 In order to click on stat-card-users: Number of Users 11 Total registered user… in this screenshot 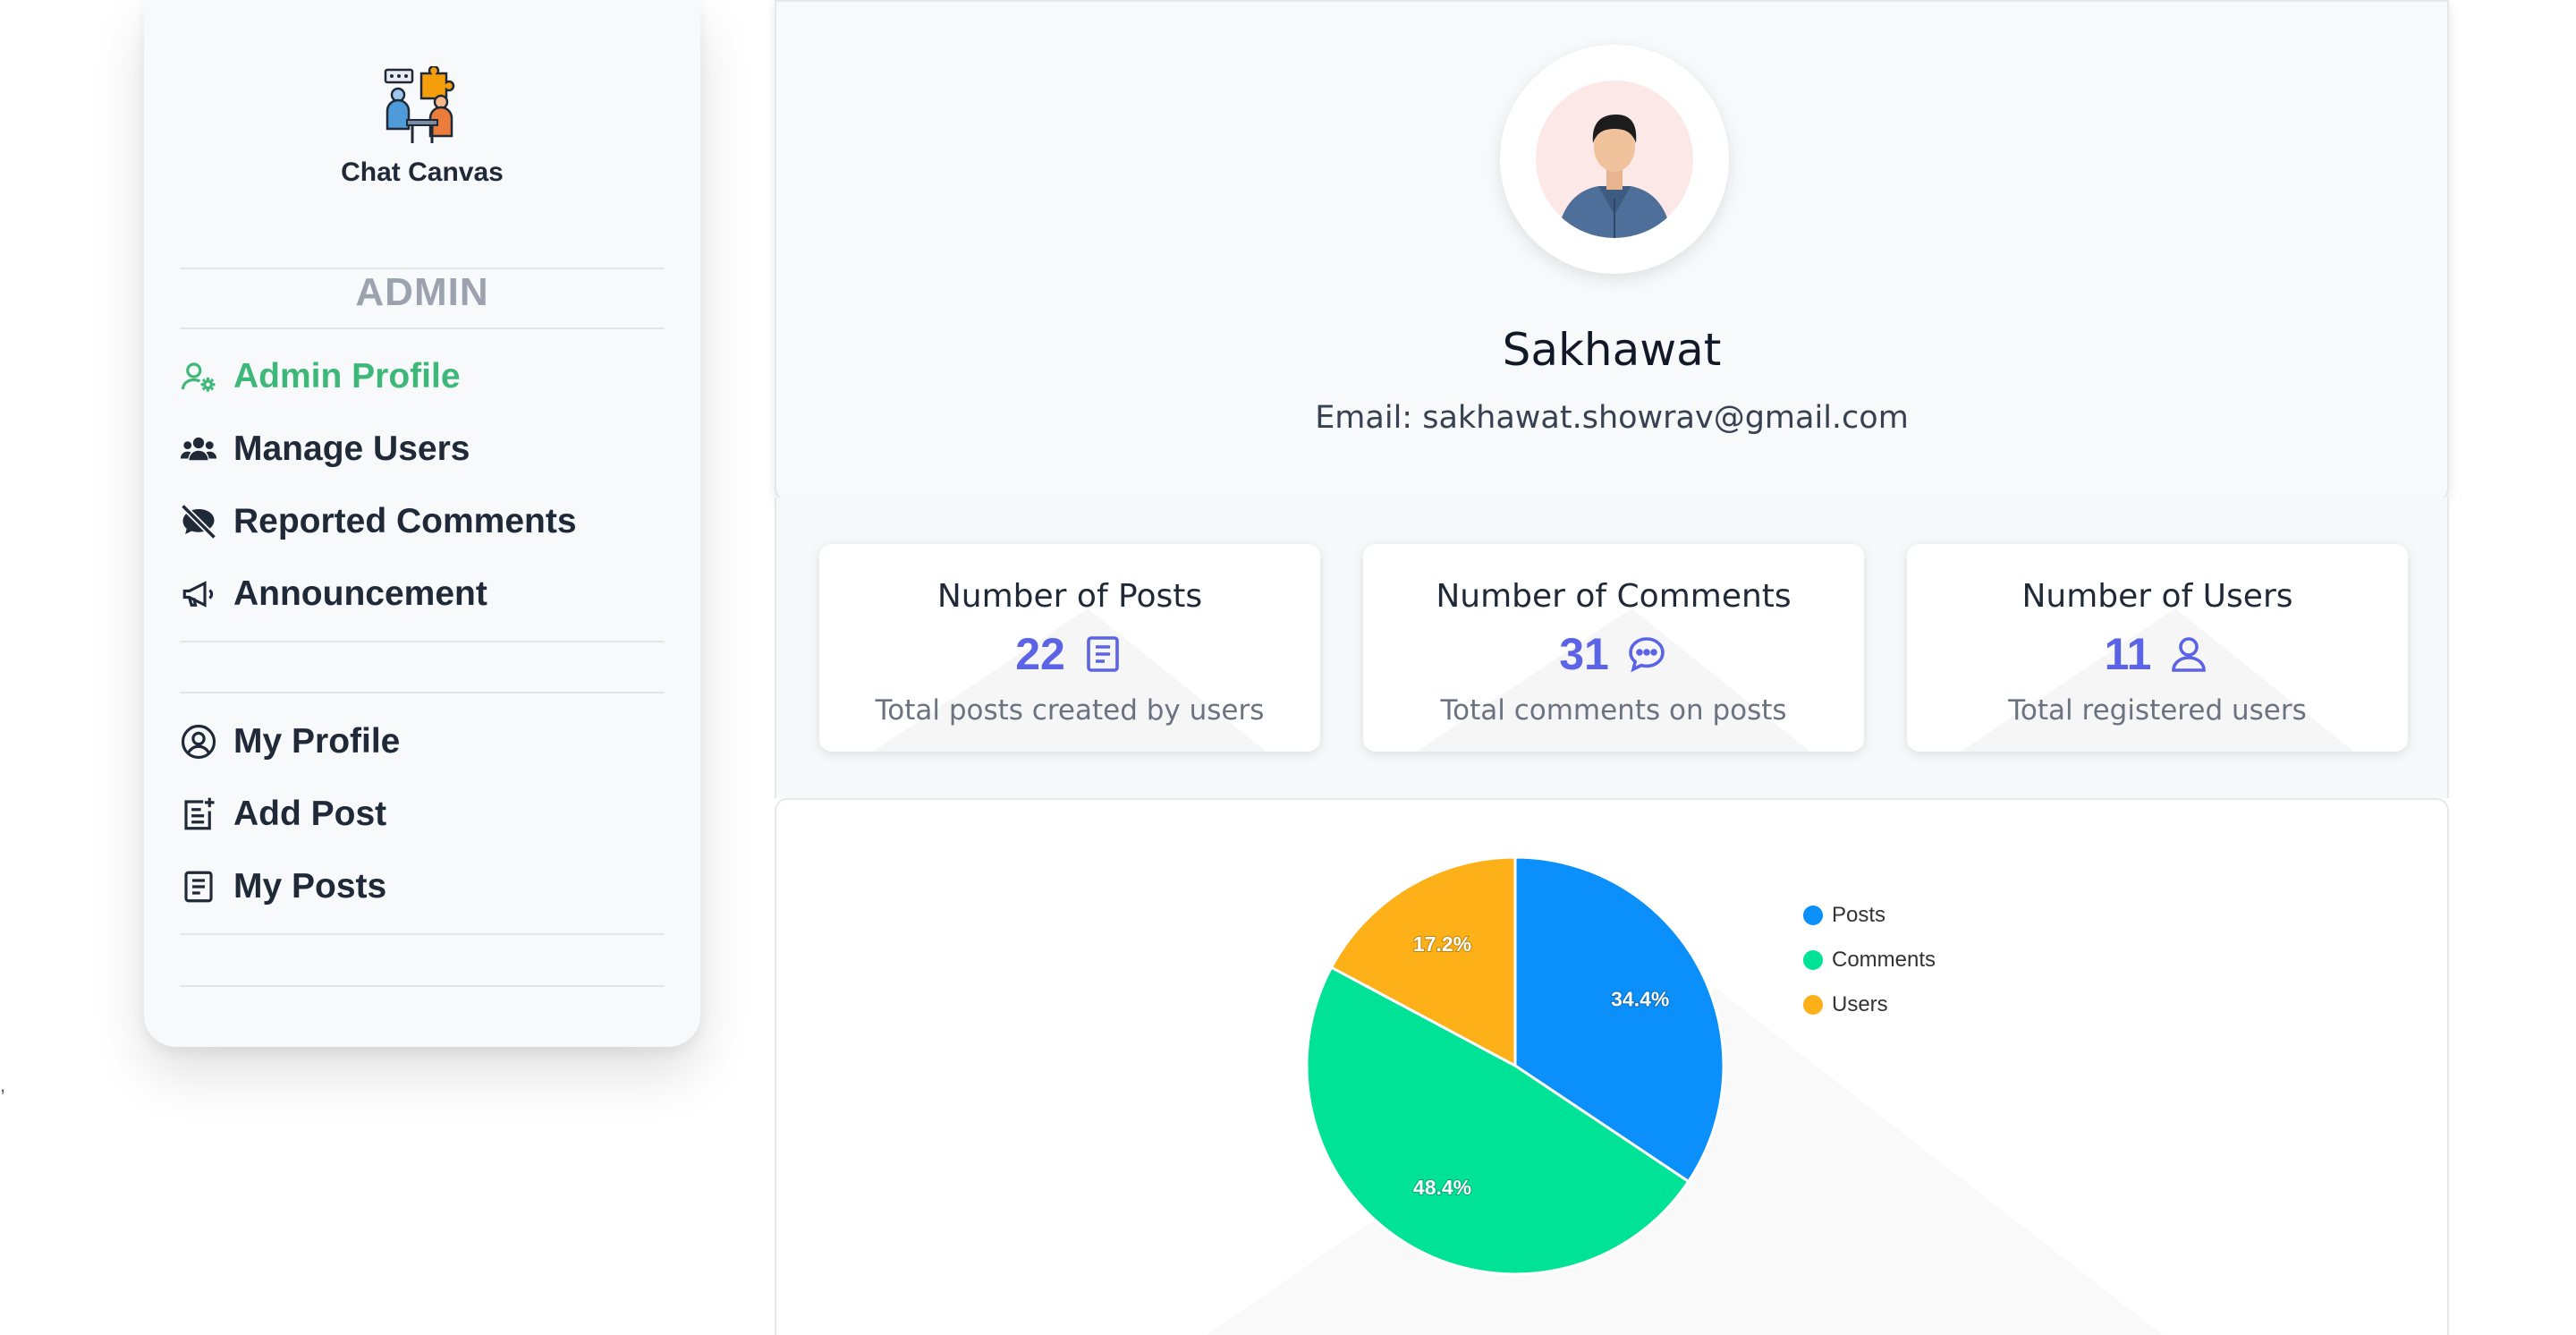, I will do `click(2157, 648)`.